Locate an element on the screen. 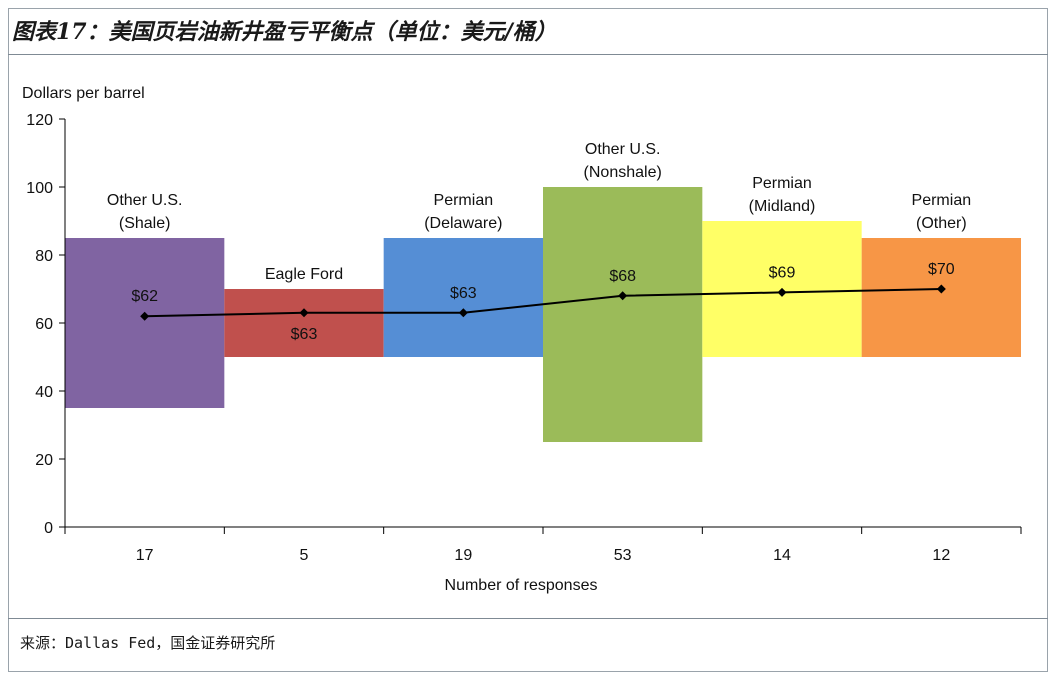 The height and width of the screenshot is (686, 1059). y-tick-label: 0 is located at coordinates (48, 528).